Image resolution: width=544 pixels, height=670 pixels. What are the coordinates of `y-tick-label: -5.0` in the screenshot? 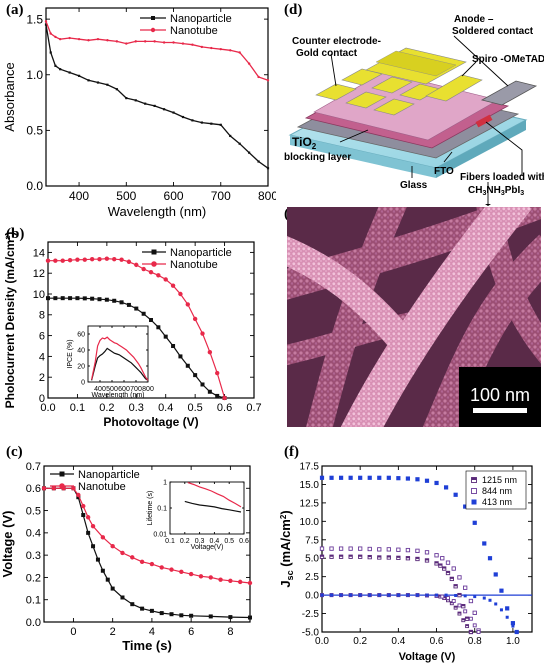 It's located at (311, 633).